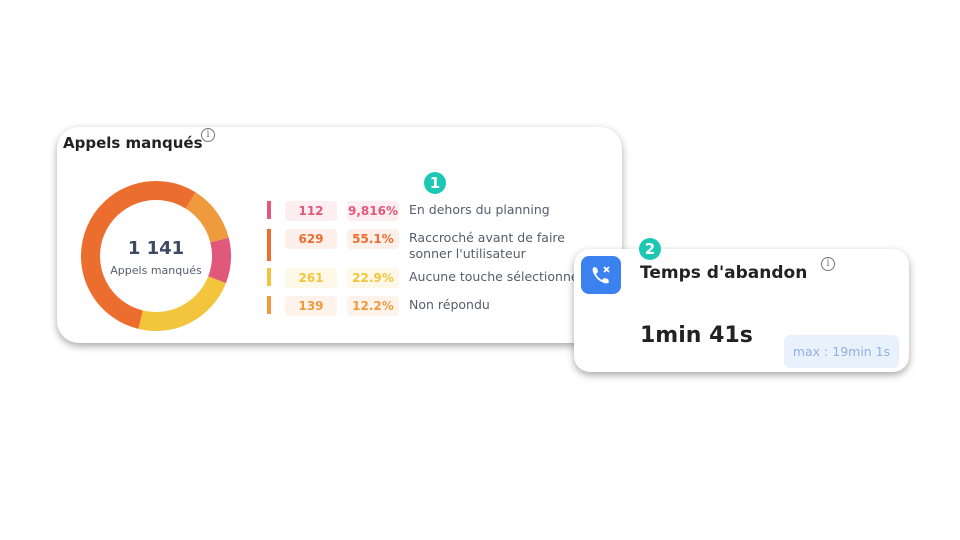  I want to click on count-box: 261, so click(311, 278).